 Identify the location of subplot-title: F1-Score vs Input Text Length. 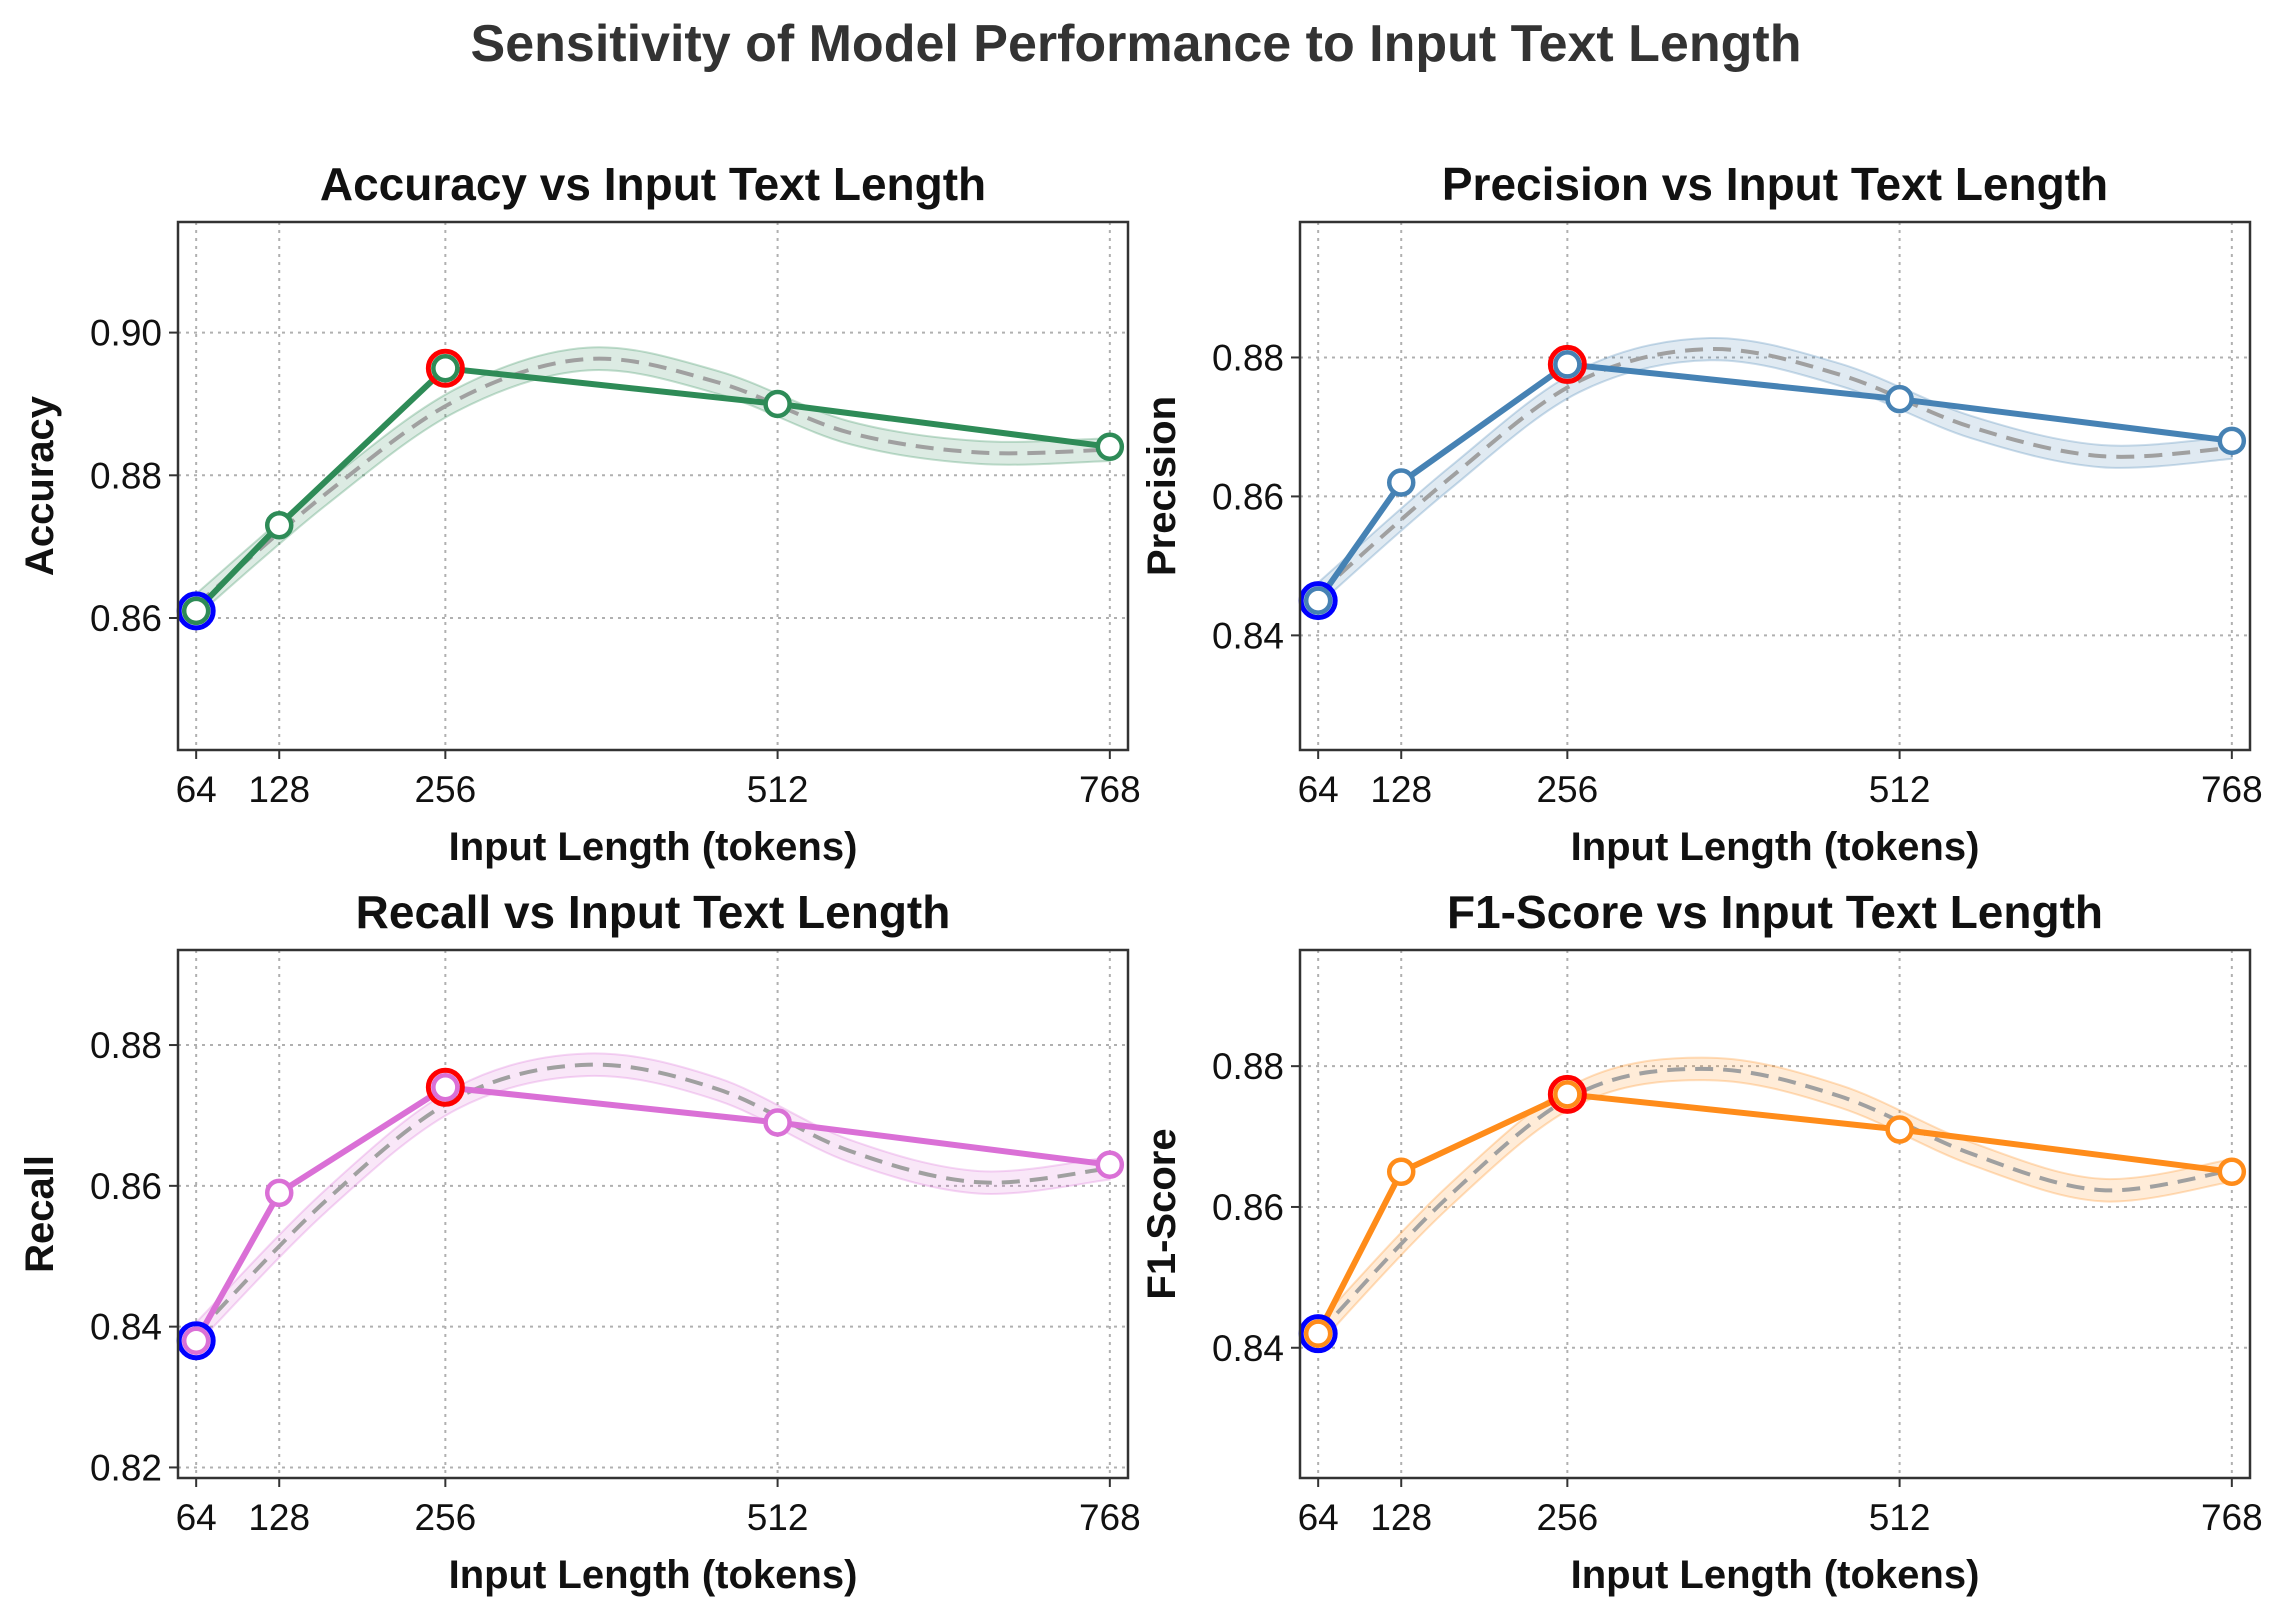
(1775, 912).